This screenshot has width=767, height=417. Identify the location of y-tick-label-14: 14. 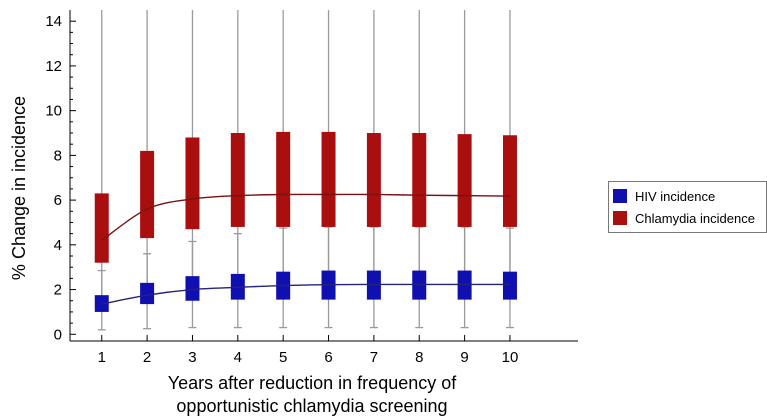
(53, 21).